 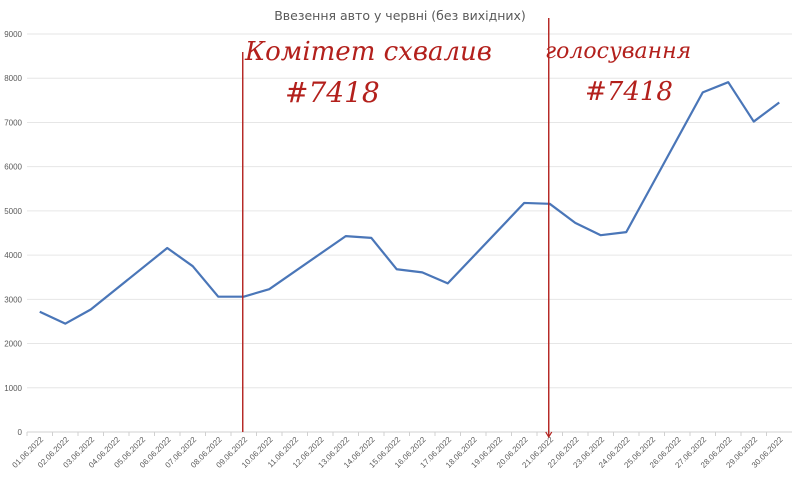 What do you see at coordinates (20, 432) in the screenshot?
I see `y-tick-label: 0` at bounding box center [20, 432].